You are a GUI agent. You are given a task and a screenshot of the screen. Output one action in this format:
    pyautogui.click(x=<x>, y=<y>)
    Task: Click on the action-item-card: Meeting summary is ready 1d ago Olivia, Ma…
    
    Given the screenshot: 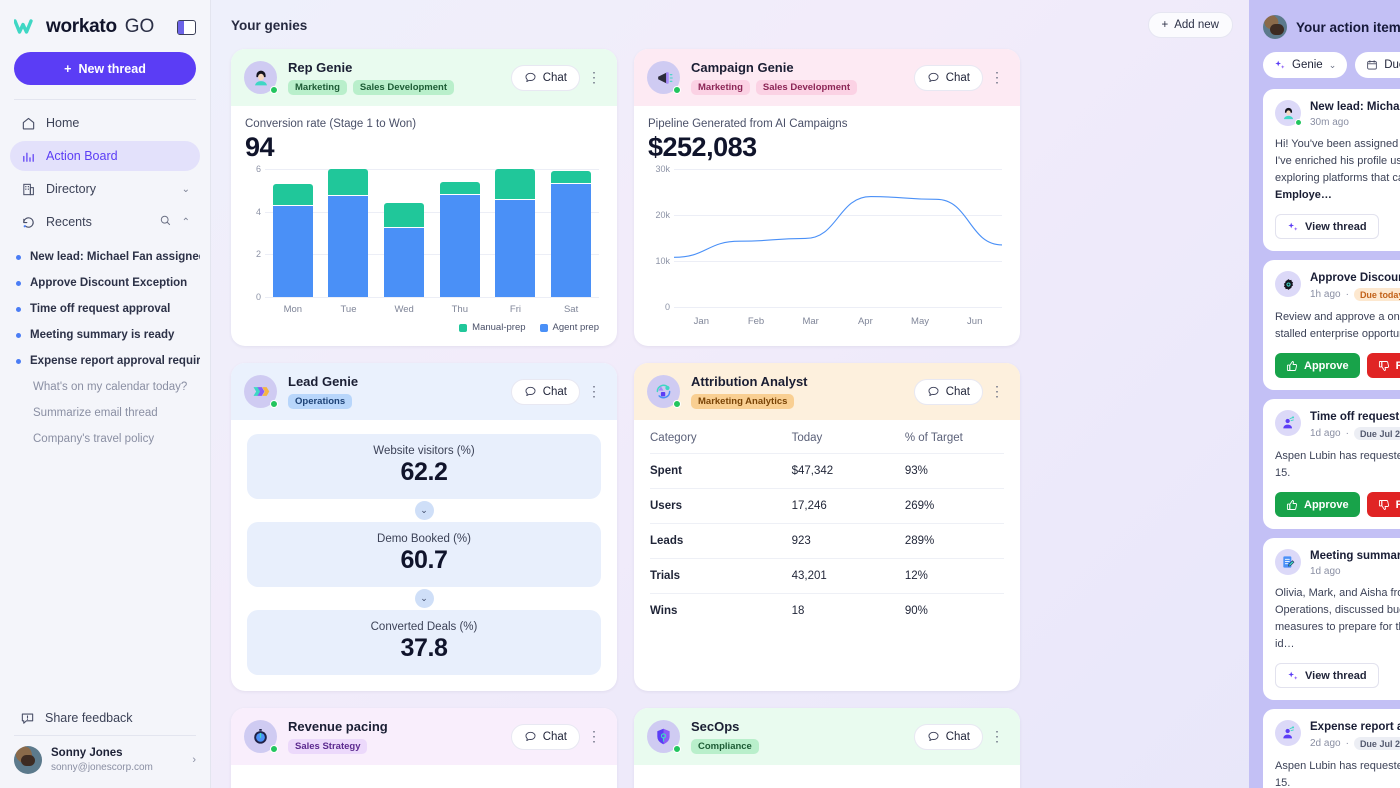 What is the action you would take?
    pyautogui.click(x=1331, y=619)
    